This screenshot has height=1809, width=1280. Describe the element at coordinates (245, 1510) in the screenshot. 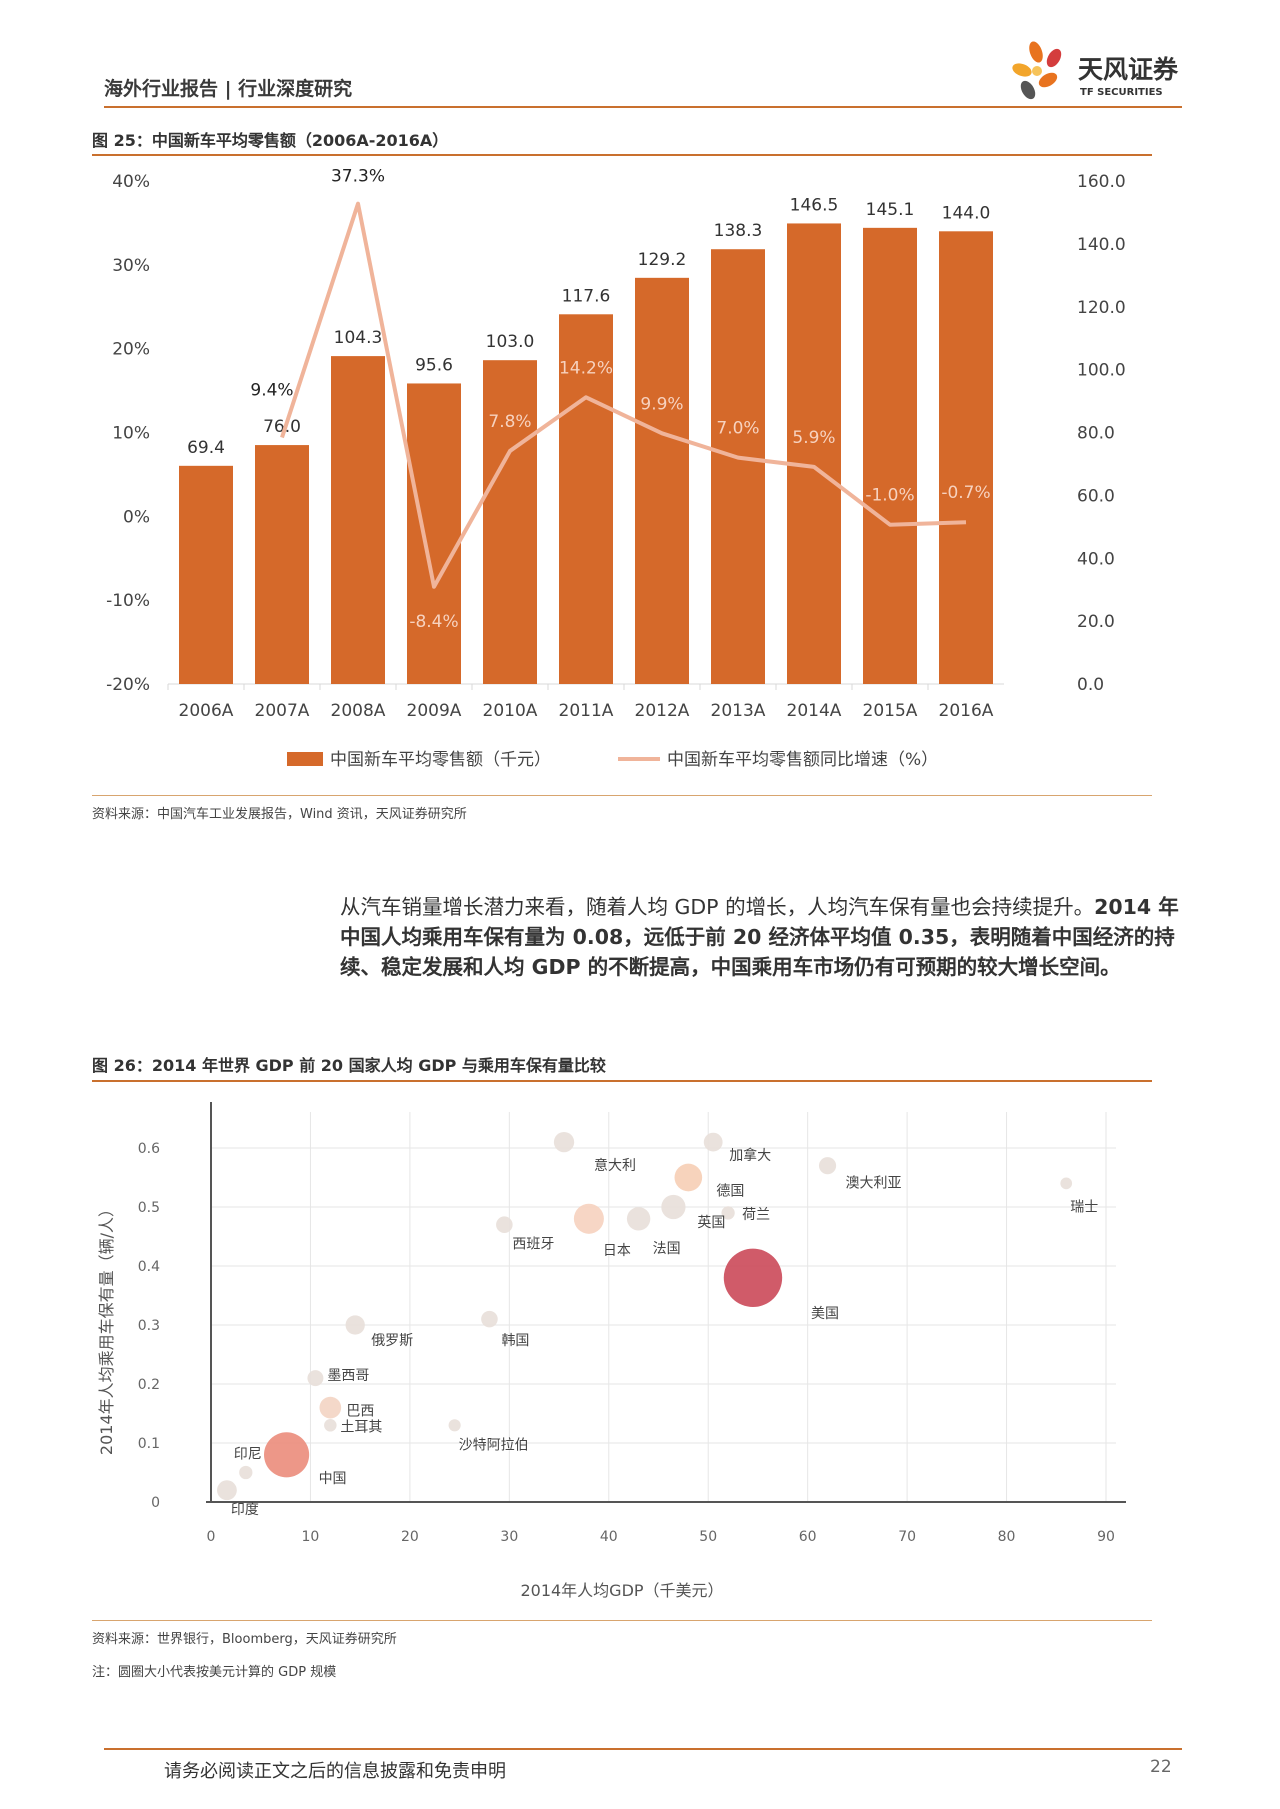

I see `bubble-label: 印度` at that location.